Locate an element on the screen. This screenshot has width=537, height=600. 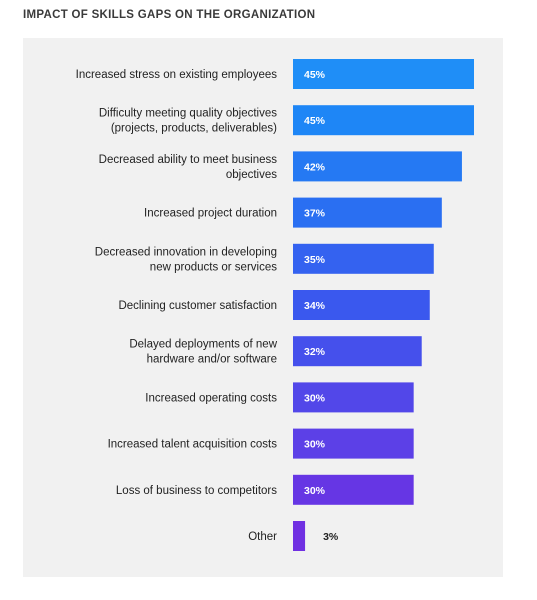
category-label: Declining customer satisfaction is located at coordinates (197, 306).